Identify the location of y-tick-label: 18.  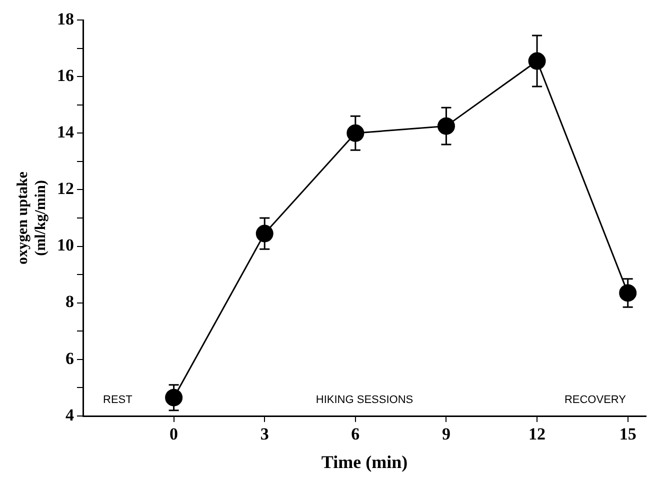
(65, 18).